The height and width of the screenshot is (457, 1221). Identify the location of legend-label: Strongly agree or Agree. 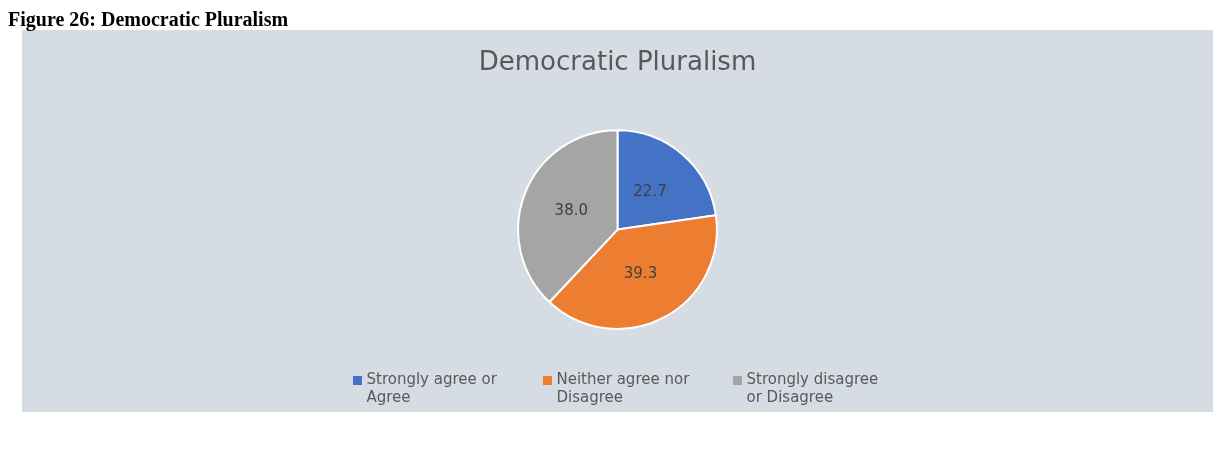
(432, 388).